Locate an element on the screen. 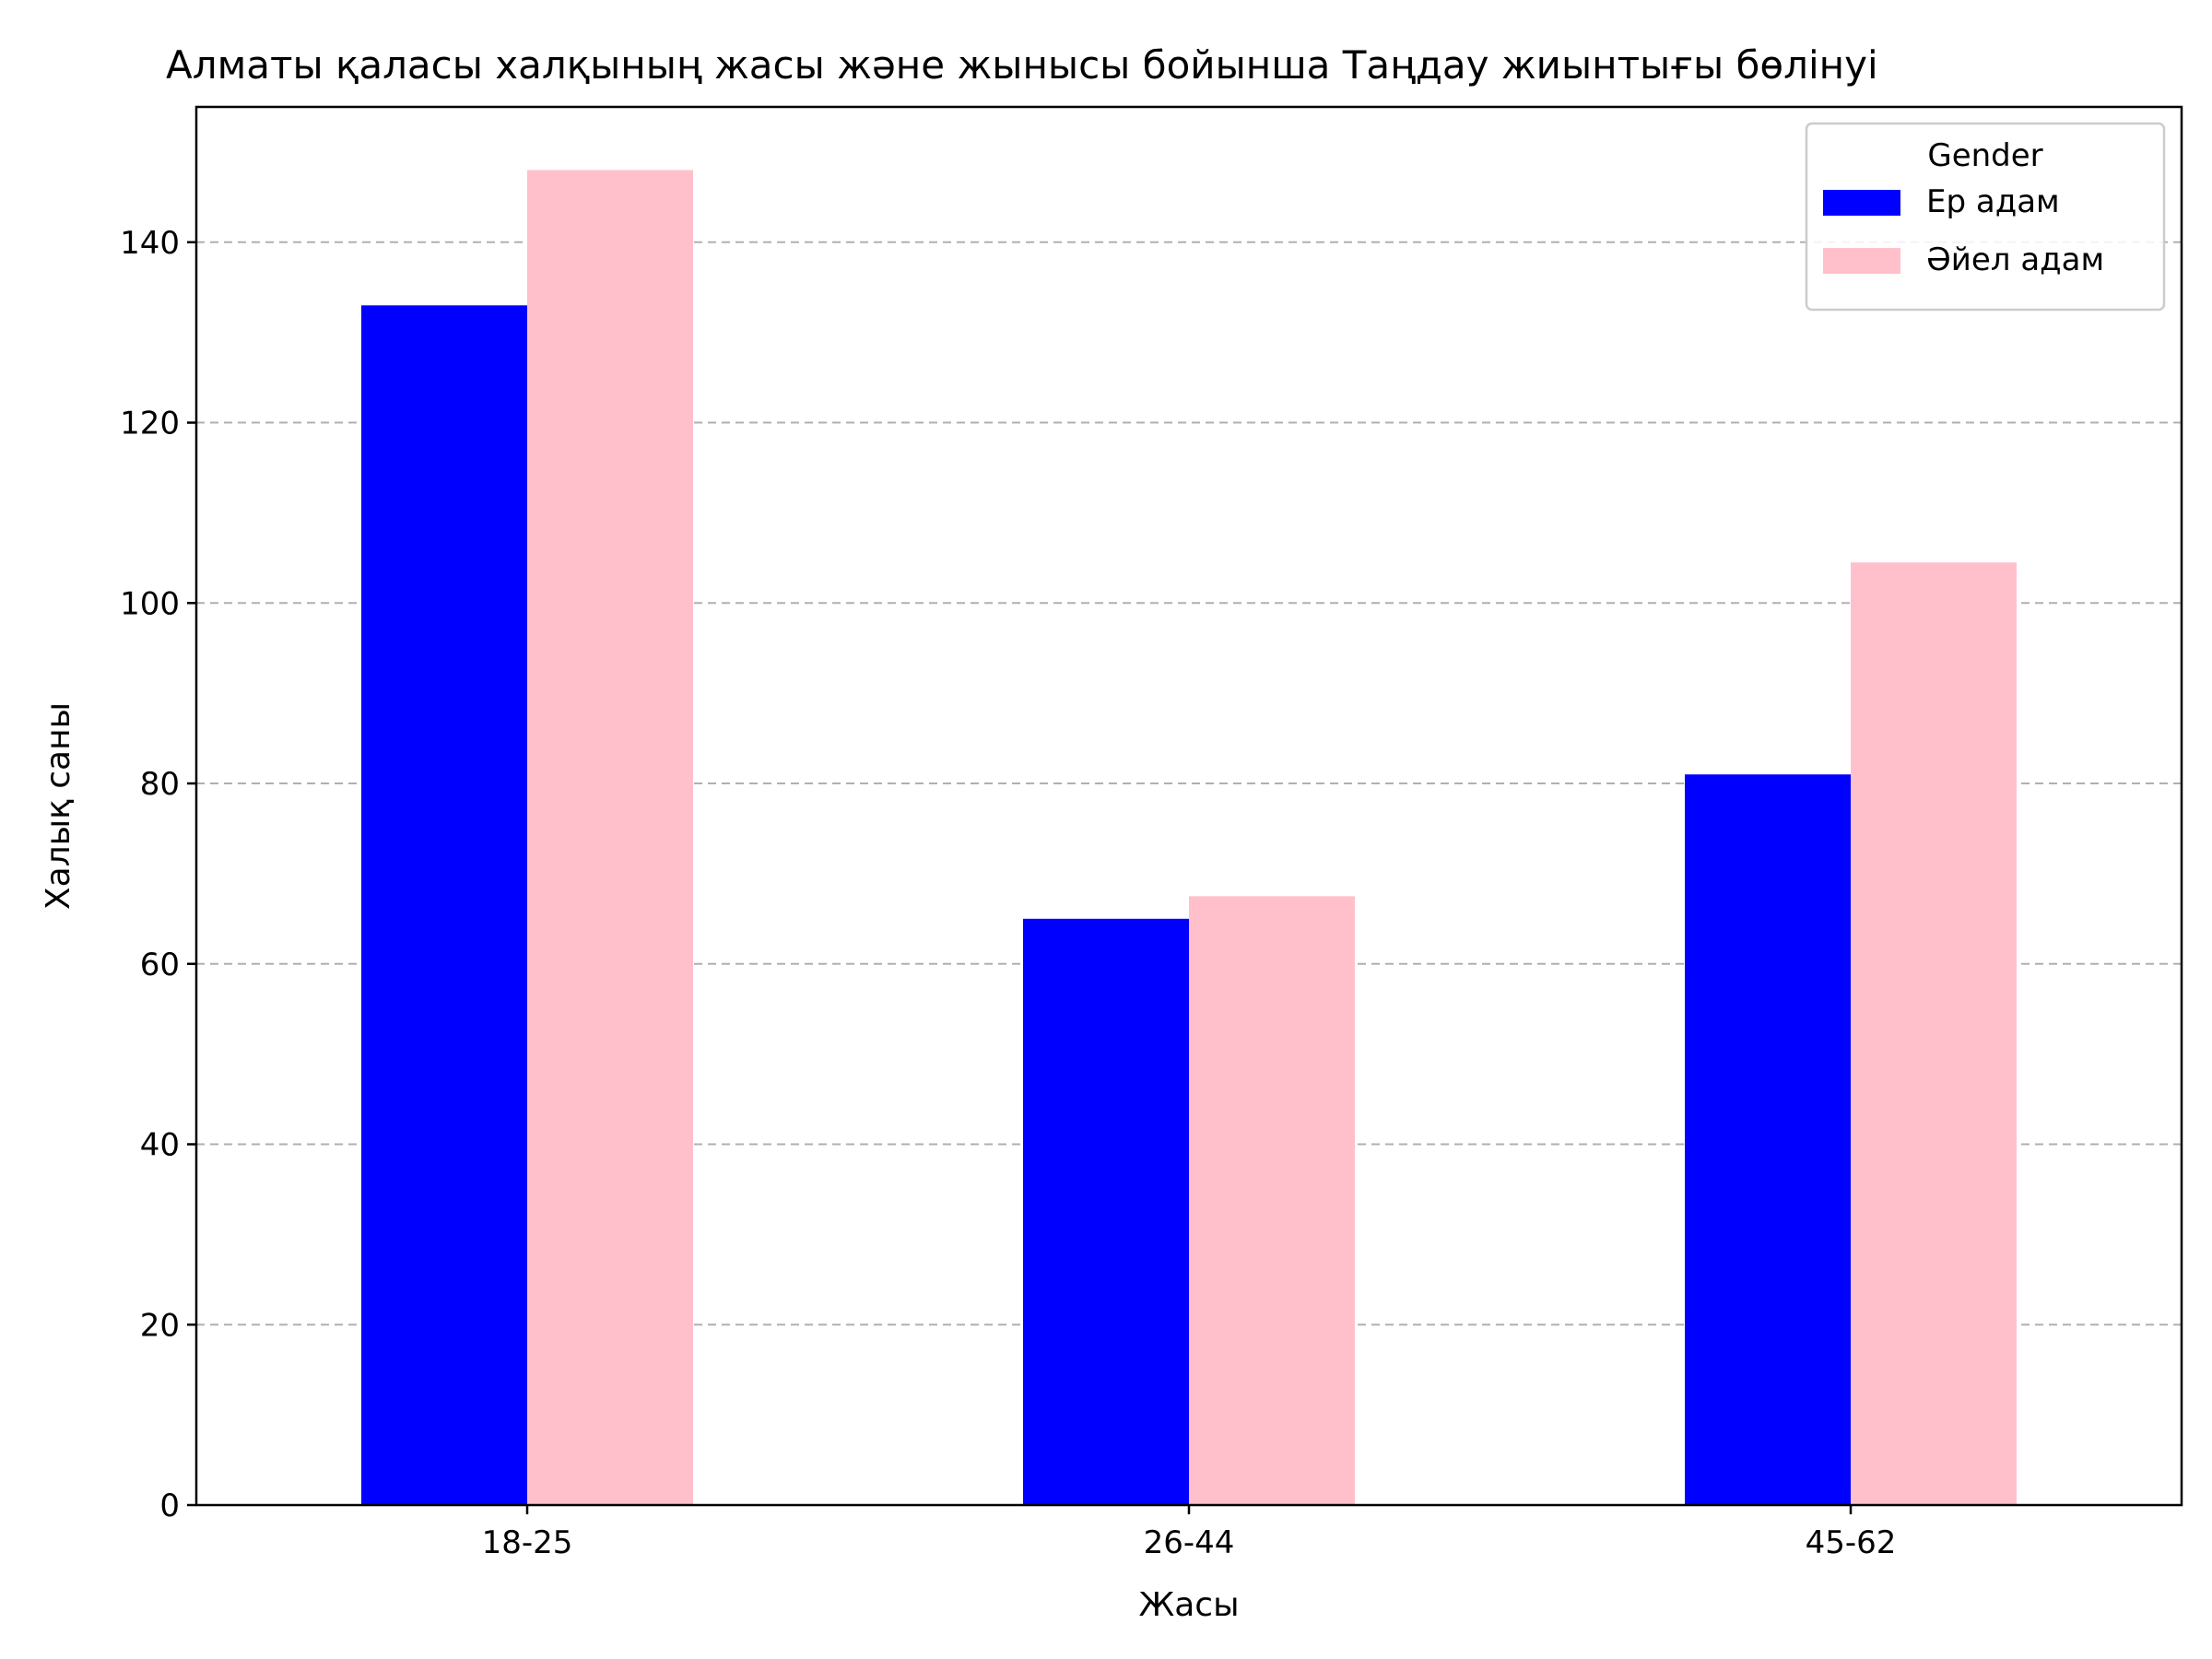 The width and height of the screenshot is (2212, 1659). legend: Gender Ер адам Әйел адам is located at coordinates (1985, 217).